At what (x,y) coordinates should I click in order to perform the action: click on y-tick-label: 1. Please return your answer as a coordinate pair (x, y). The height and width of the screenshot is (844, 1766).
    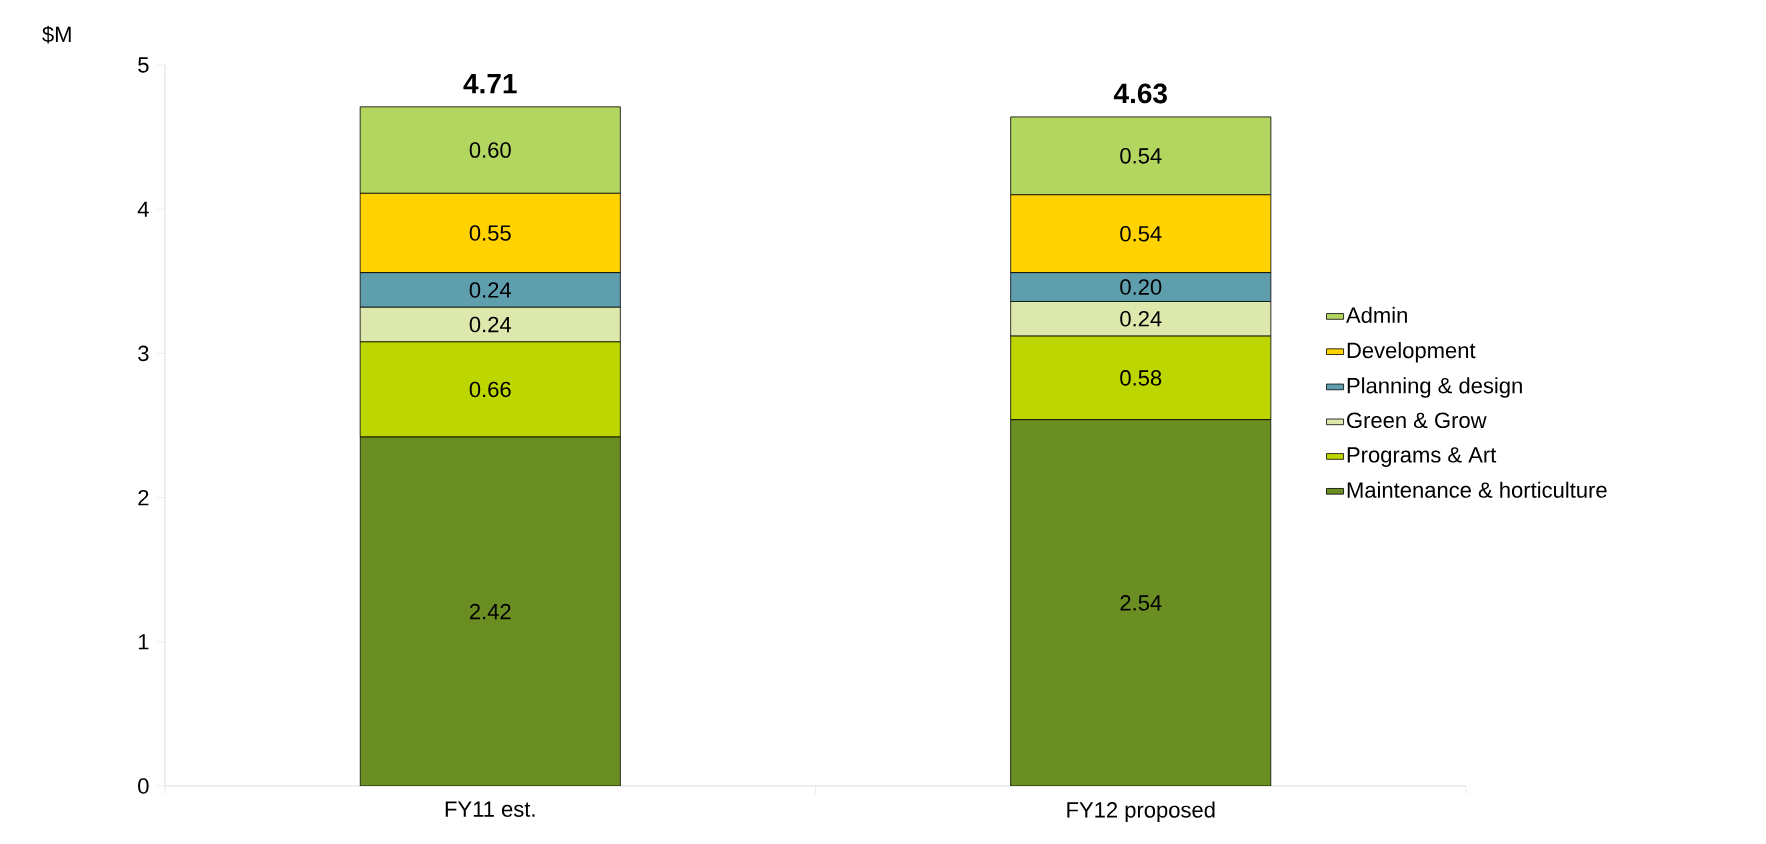
    Looking at the image, I should click on (143, 642).